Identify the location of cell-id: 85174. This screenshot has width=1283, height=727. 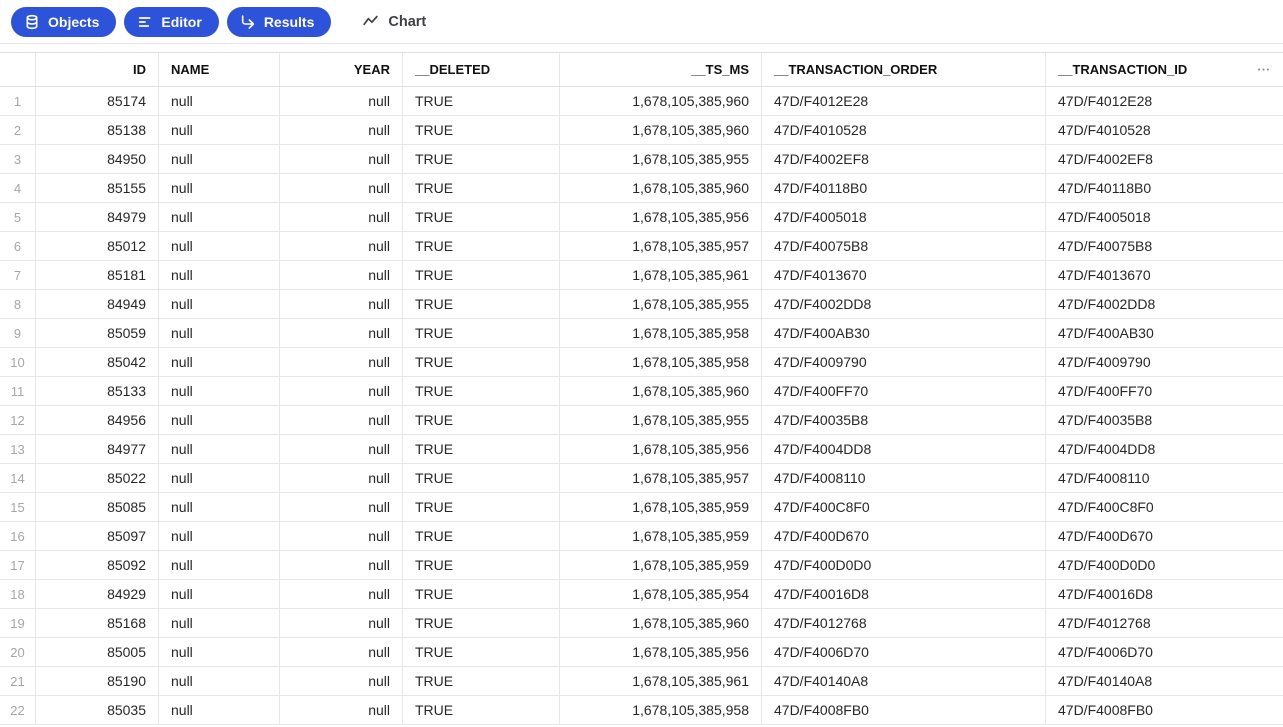
(97, 101).